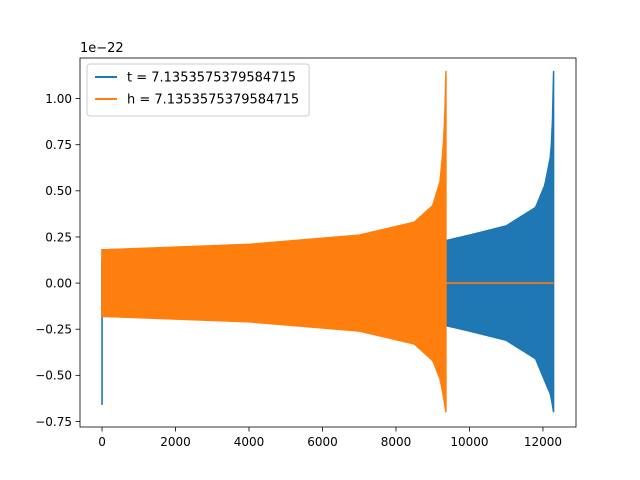  What do you see at coordinates (58, 237) in the screenshot?
I see `y-tick-label: 0.25` at bounding box center [58, 237].